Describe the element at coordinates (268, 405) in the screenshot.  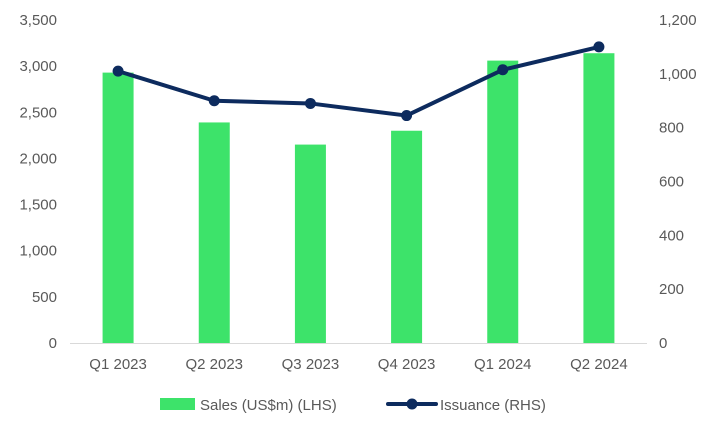
I see `legend-sales-label: Sales (US$m) (LHS)` at that location.